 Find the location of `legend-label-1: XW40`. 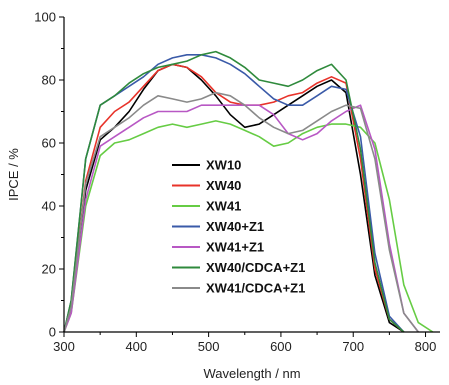

legend-label-1: XW40 is located at coordinates (223, 185).